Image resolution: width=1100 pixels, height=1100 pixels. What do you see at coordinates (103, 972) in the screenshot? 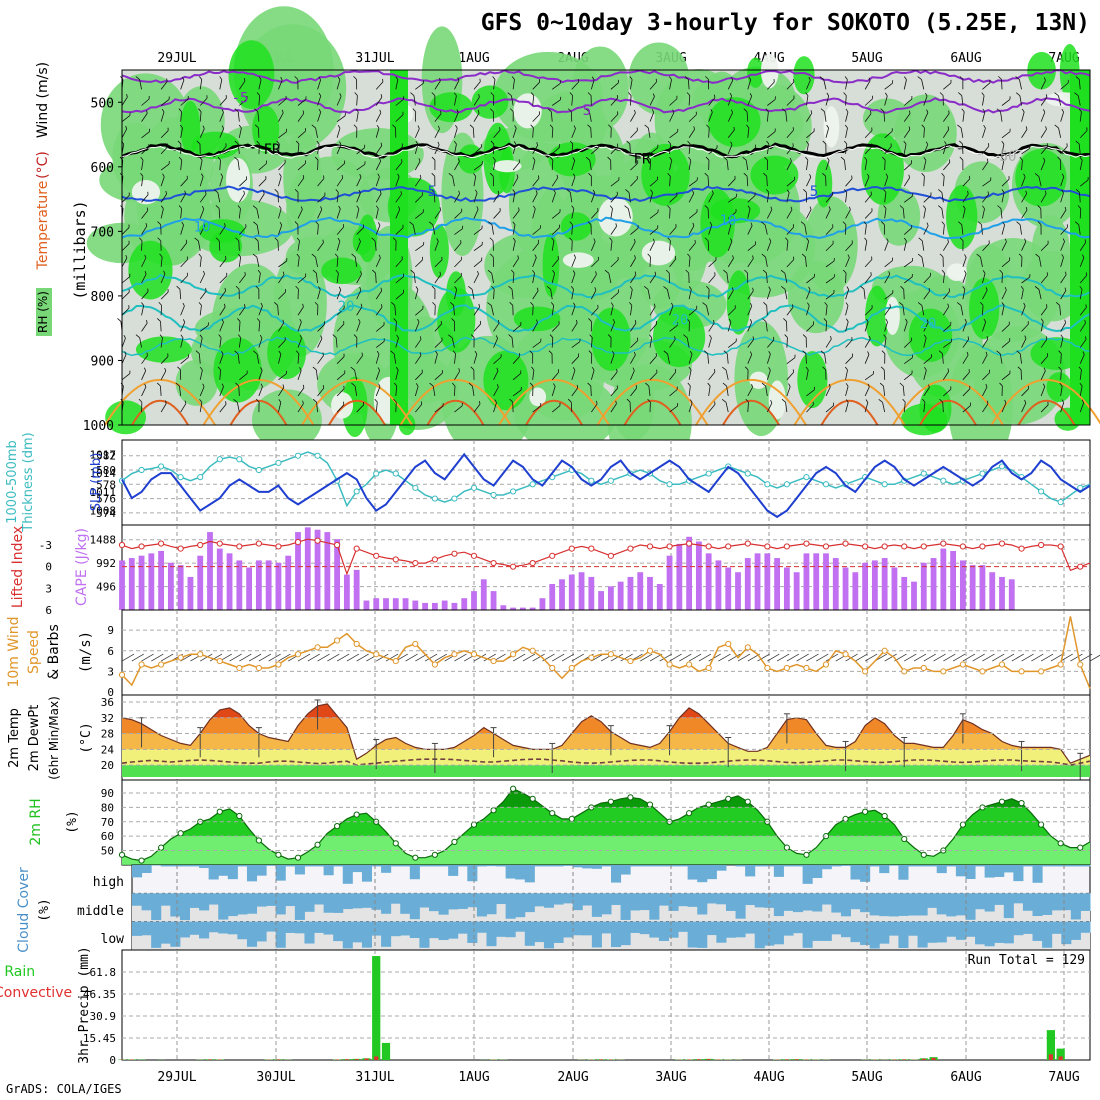
I see `precip-tick: 61.8` at bounding box center [103, 972].